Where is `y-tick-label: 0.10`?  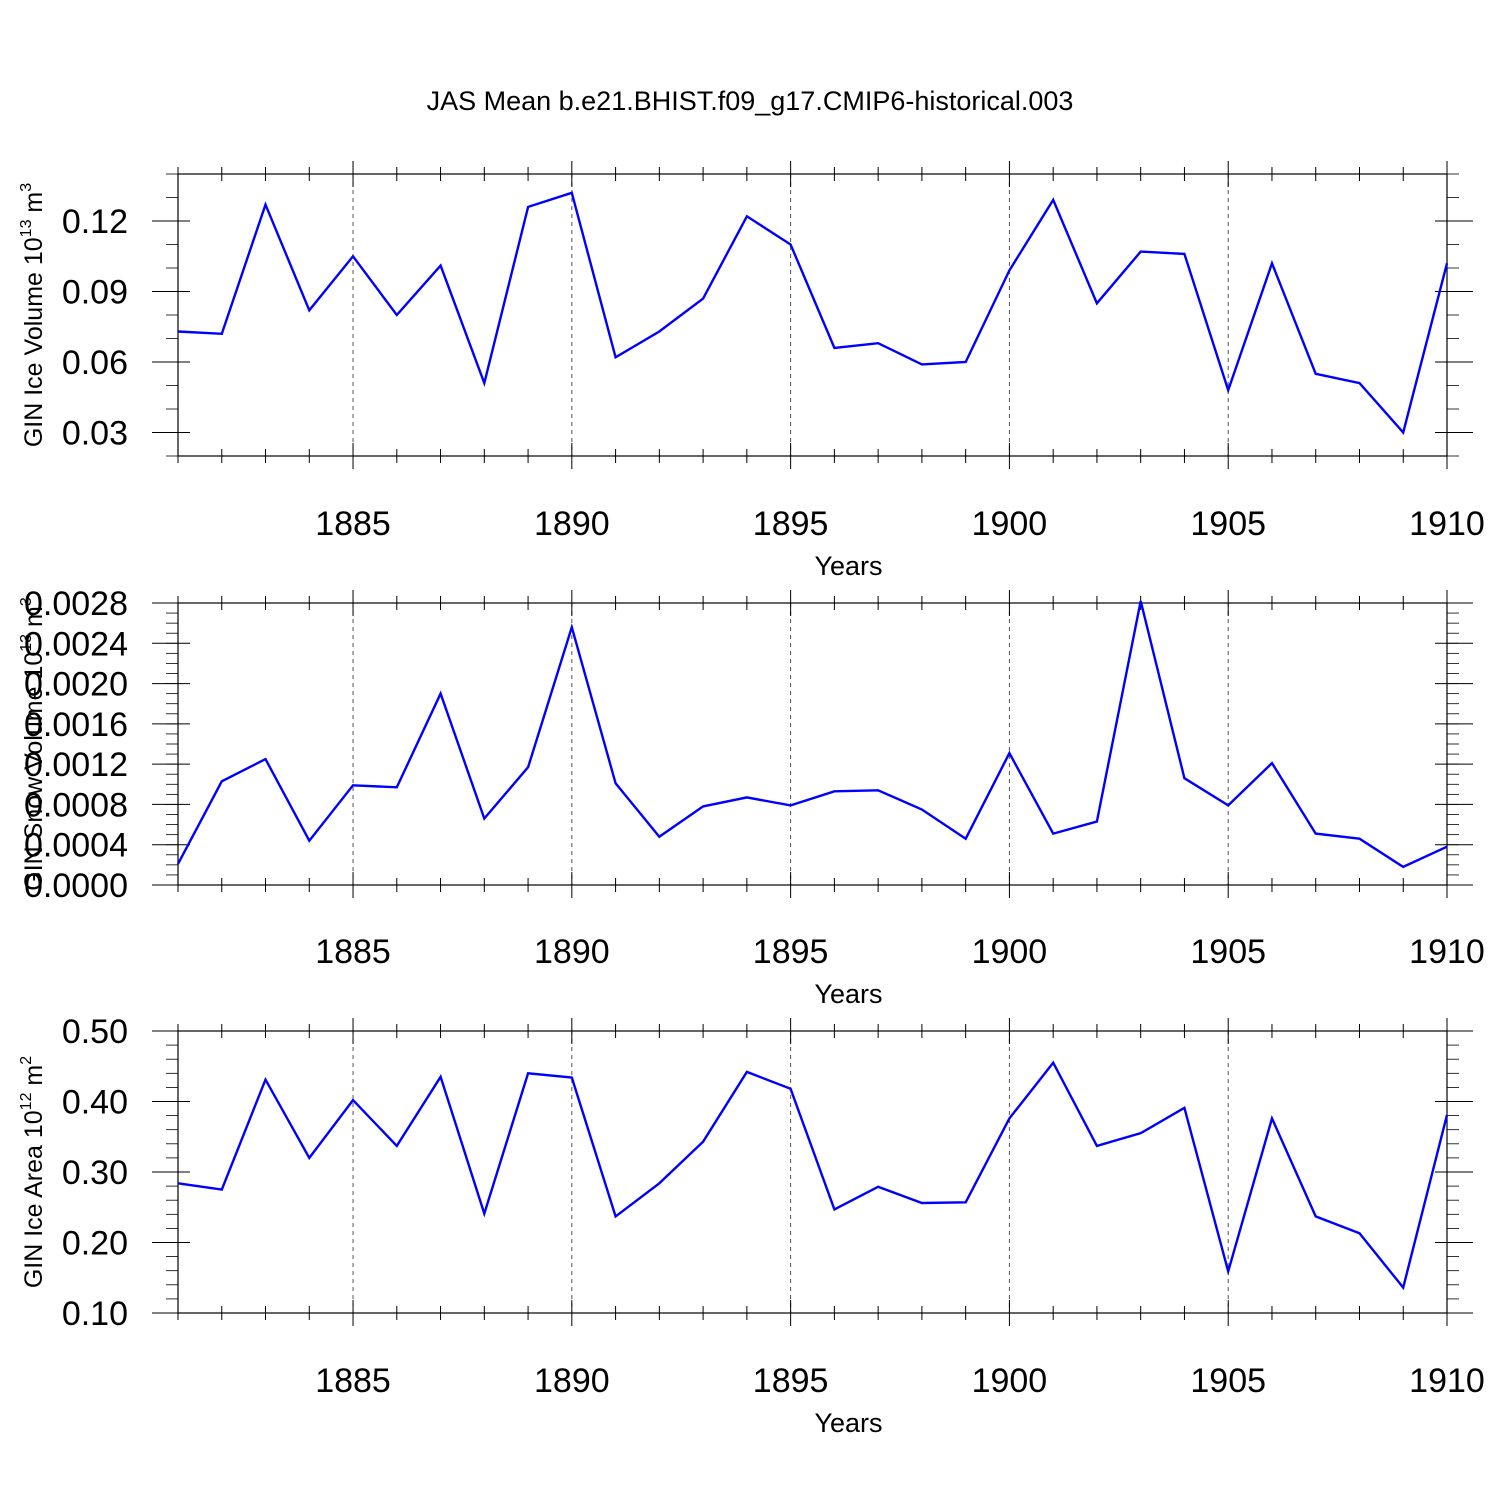 y-tick-label: 0.10 is located at coordinates (95, 1314).